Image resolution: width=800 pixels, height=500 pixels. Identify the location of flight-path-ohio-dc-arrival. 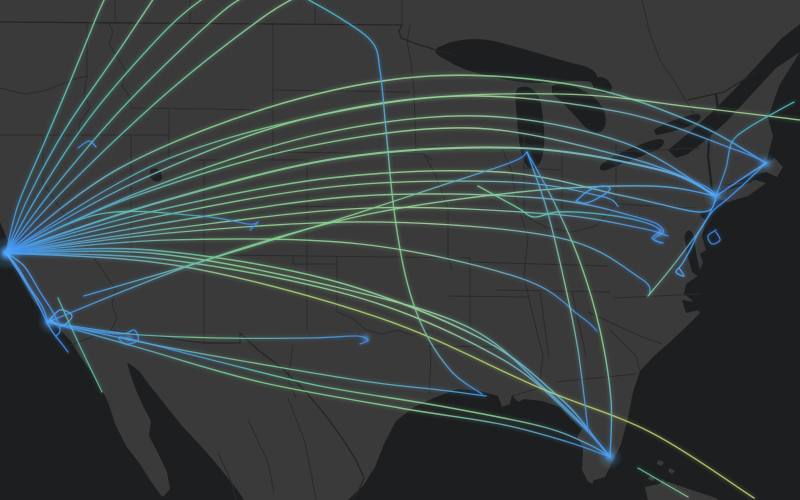
(569, 214).